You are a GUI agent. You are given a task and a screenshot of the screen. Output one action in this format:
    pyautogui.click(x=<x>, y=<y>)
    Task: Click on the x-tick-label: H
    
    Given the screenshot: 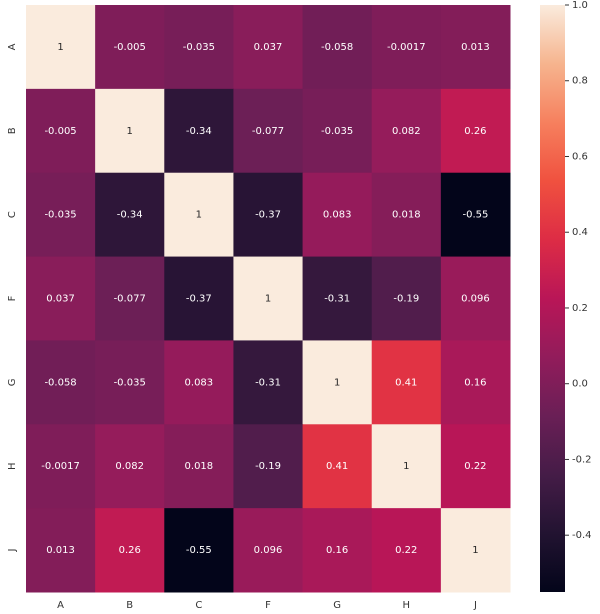 What is the action you would take?
    pyautogui.click(x=407, y=605)
    